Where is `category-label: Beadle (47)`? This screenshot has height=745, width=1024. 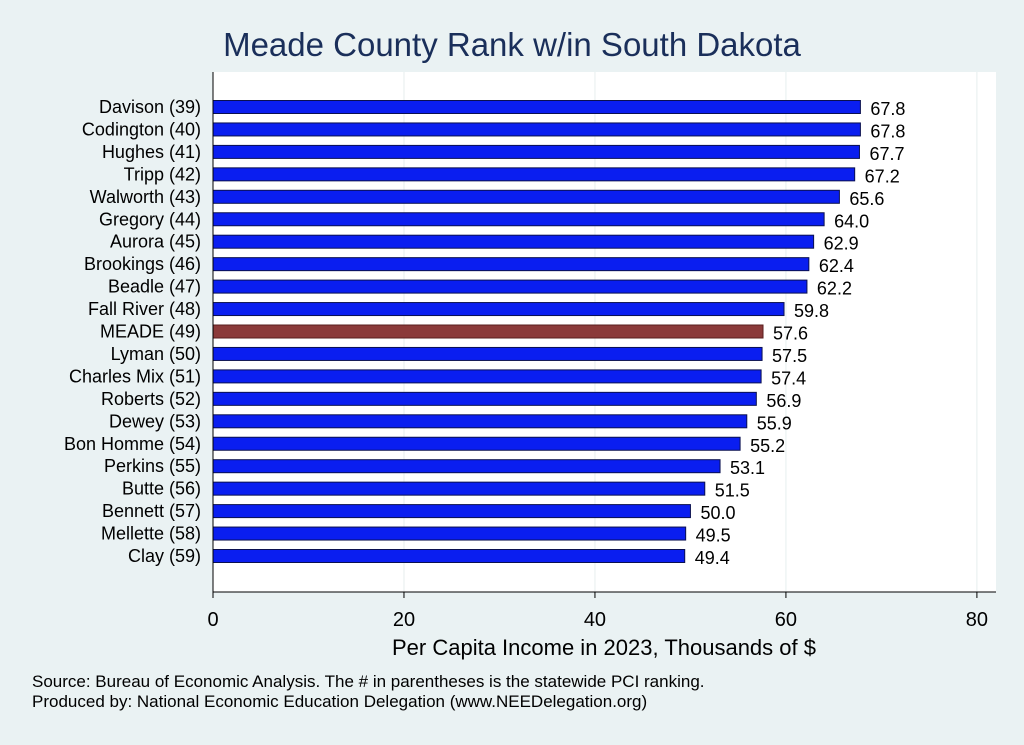
category-label: Beadle (47) is located at coordinates (154, 287).